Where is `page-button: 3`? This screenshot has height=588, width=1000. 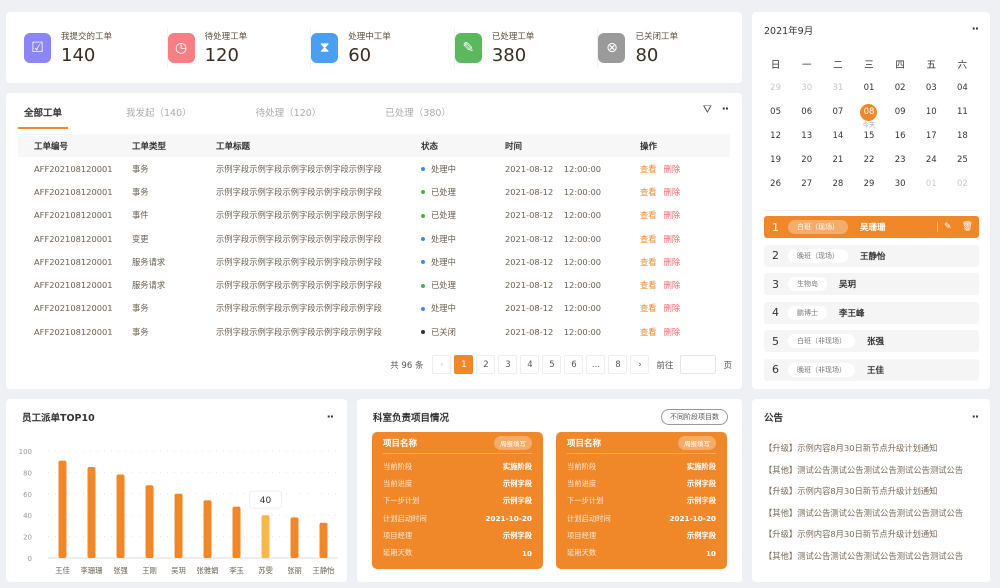 page-button: 3 is located at coordinates (508, 364).